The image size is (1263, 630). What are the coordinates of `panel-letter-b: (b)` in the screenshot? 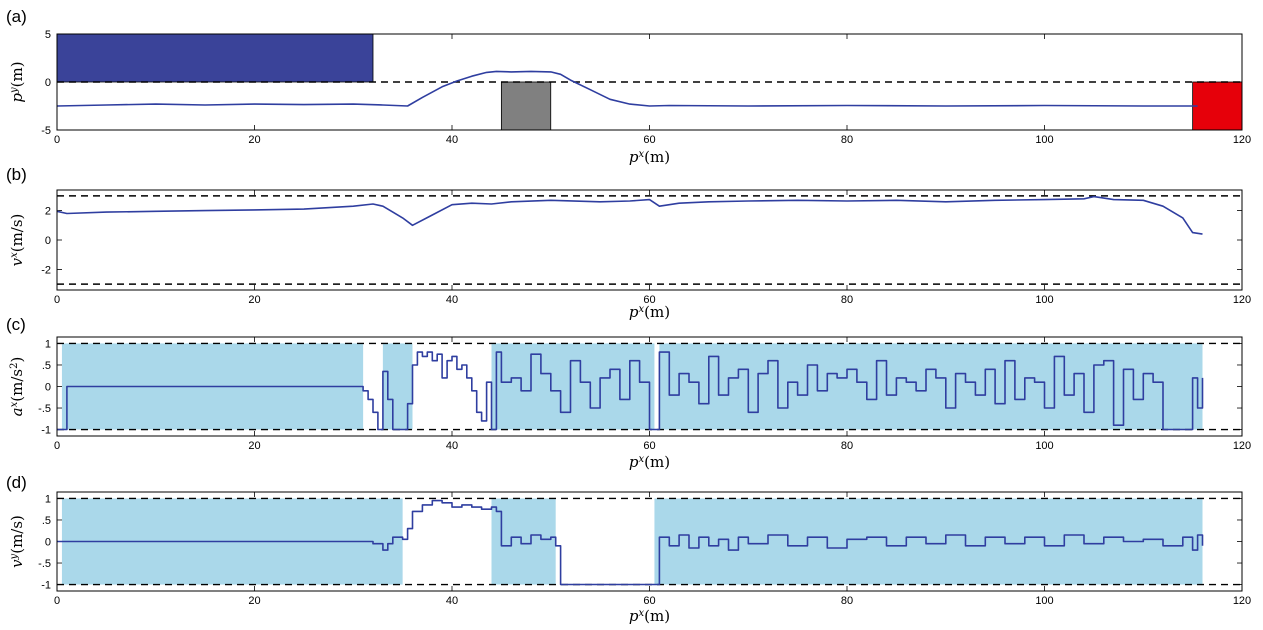 It's located at (16, 174).